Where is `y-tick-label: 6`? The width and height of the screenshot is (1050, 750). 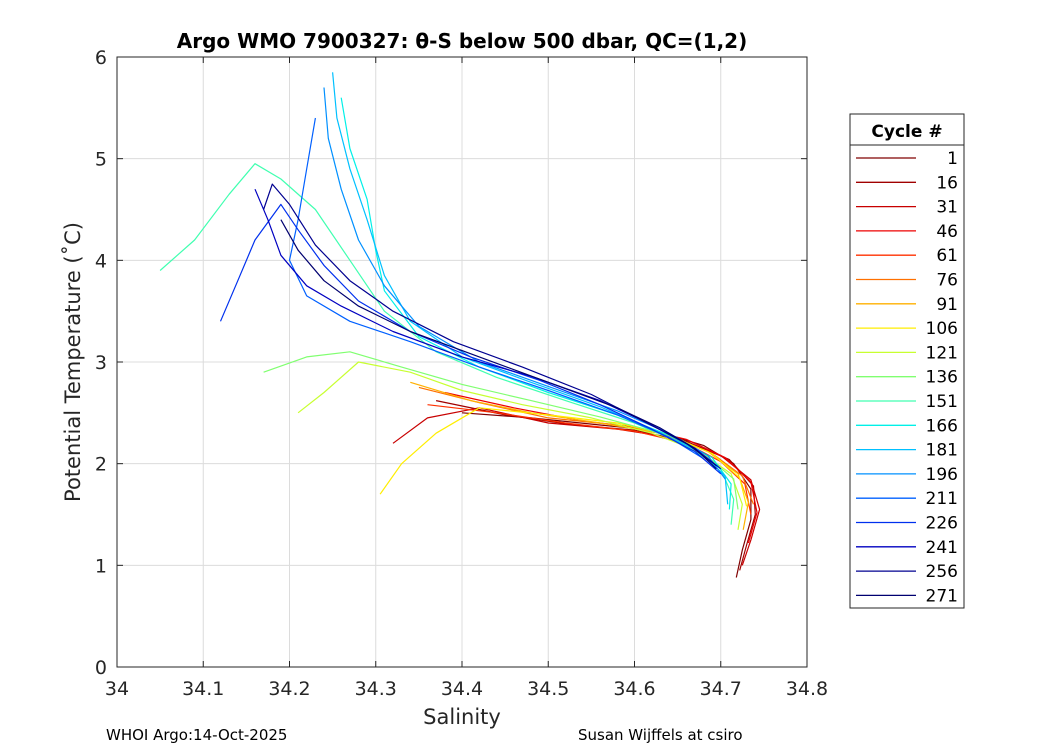
y-tick-label: 6 is located at coordinates (101, 58).